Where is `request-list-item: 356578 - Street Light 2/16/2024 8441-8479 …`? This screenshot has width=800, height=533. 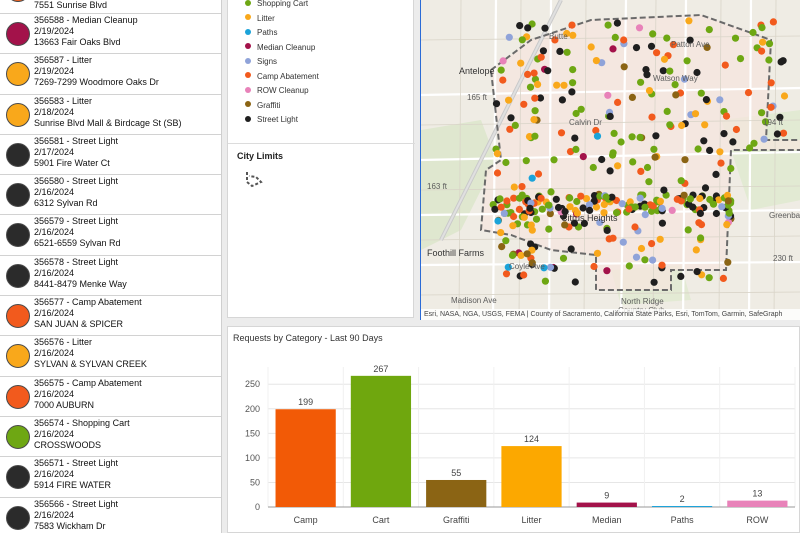
request-list-item: 356578 - Street Light 2/16/2024 8441-8479 … is located at coordinates (110, 276).